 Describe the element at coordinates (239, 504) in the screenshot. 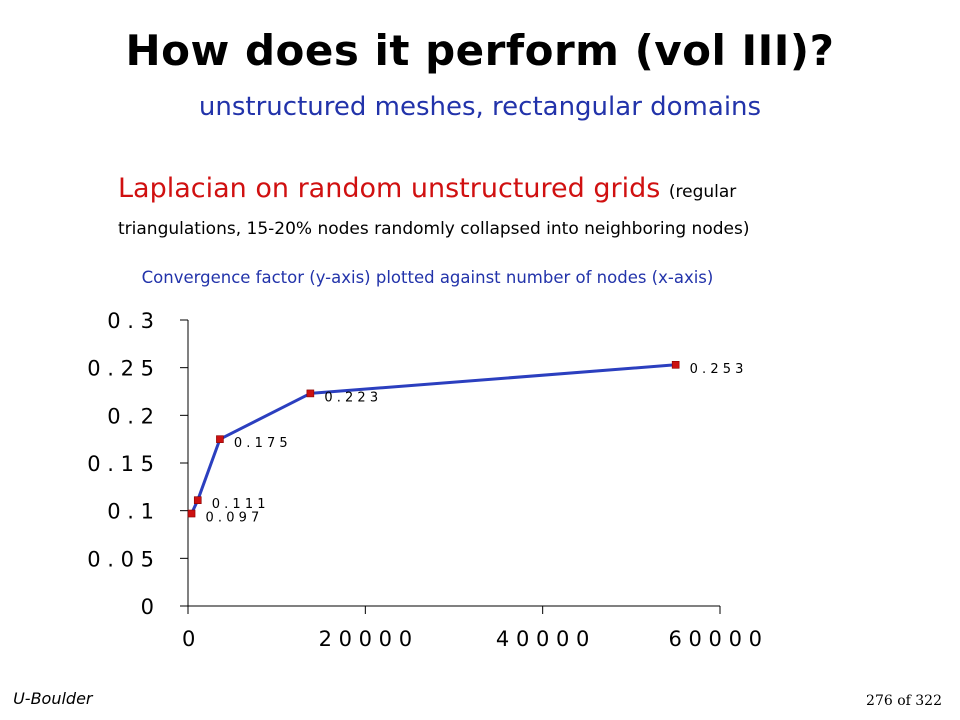

I see `data-label: 0 . 1 1 1` at that location.